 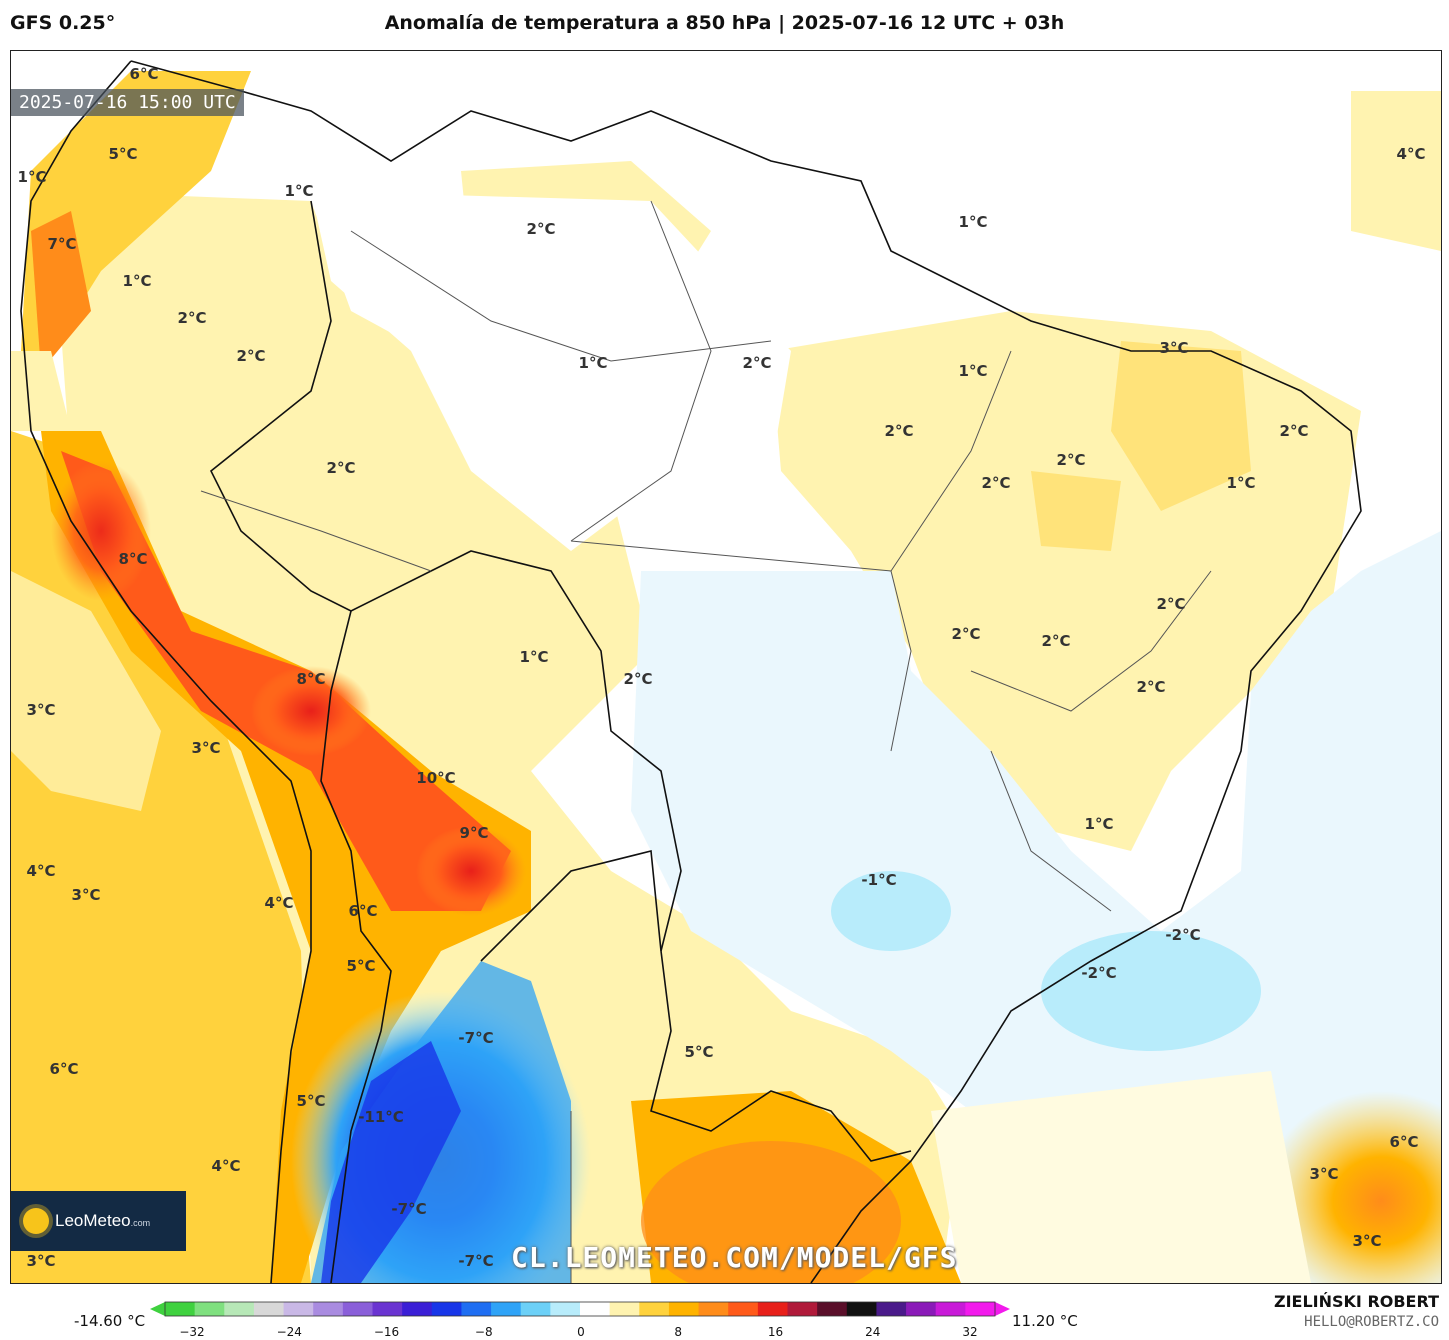 I want to click on model-name: GFS 0.25°, so click(x=63, y=23).